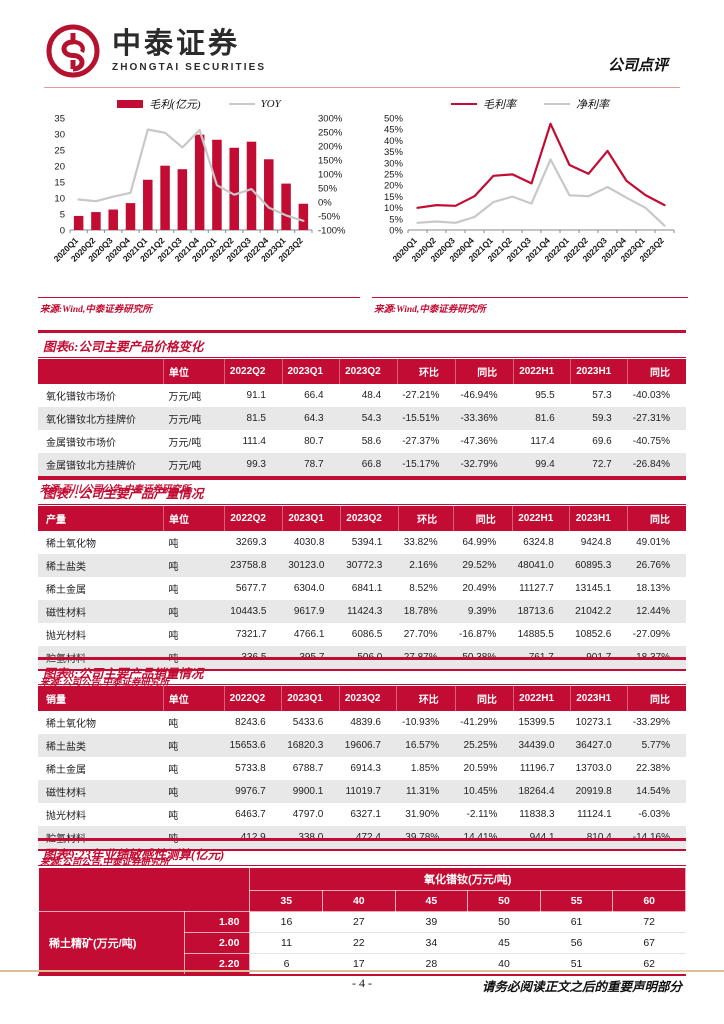 This screenshot has height=1024, width=724. What do you see at coordinates (482, 611) in the screenshot?
I see `table-cell: 9.39%` at bounding box center [482, 611].